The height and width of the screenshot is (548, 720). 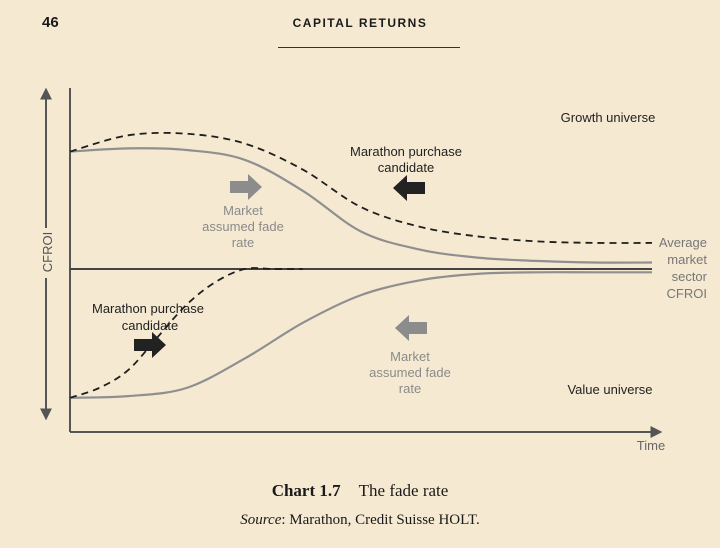 What do you see at coordinates (47, 252) in the screenshot?
I see `y-axis-label: CFROI` at bounding box center [47, 252].